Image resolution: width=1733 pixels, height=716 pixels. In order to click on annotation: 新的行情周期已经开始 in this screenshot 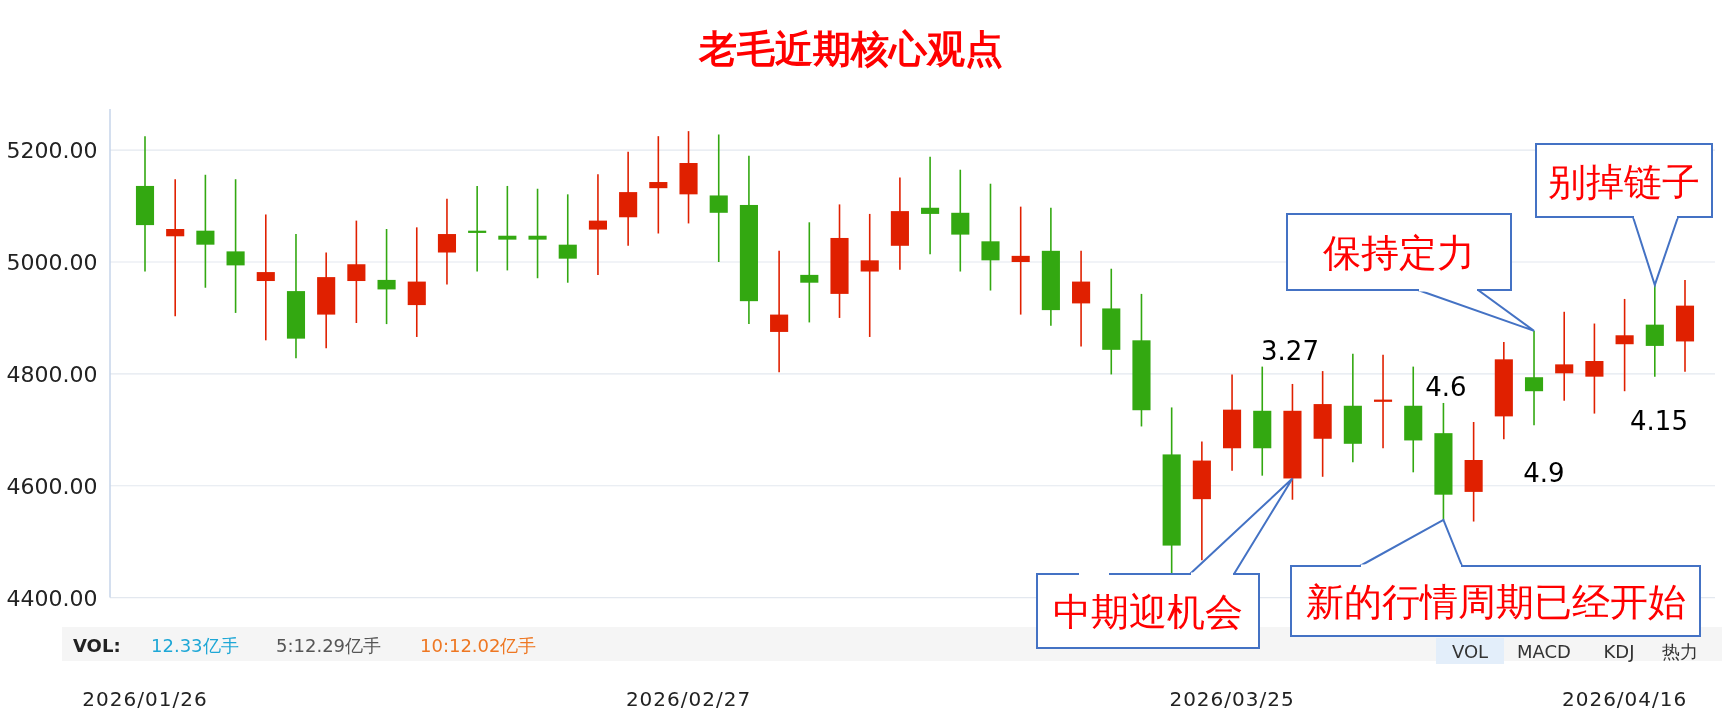, I will do `click(1495, 602)`.